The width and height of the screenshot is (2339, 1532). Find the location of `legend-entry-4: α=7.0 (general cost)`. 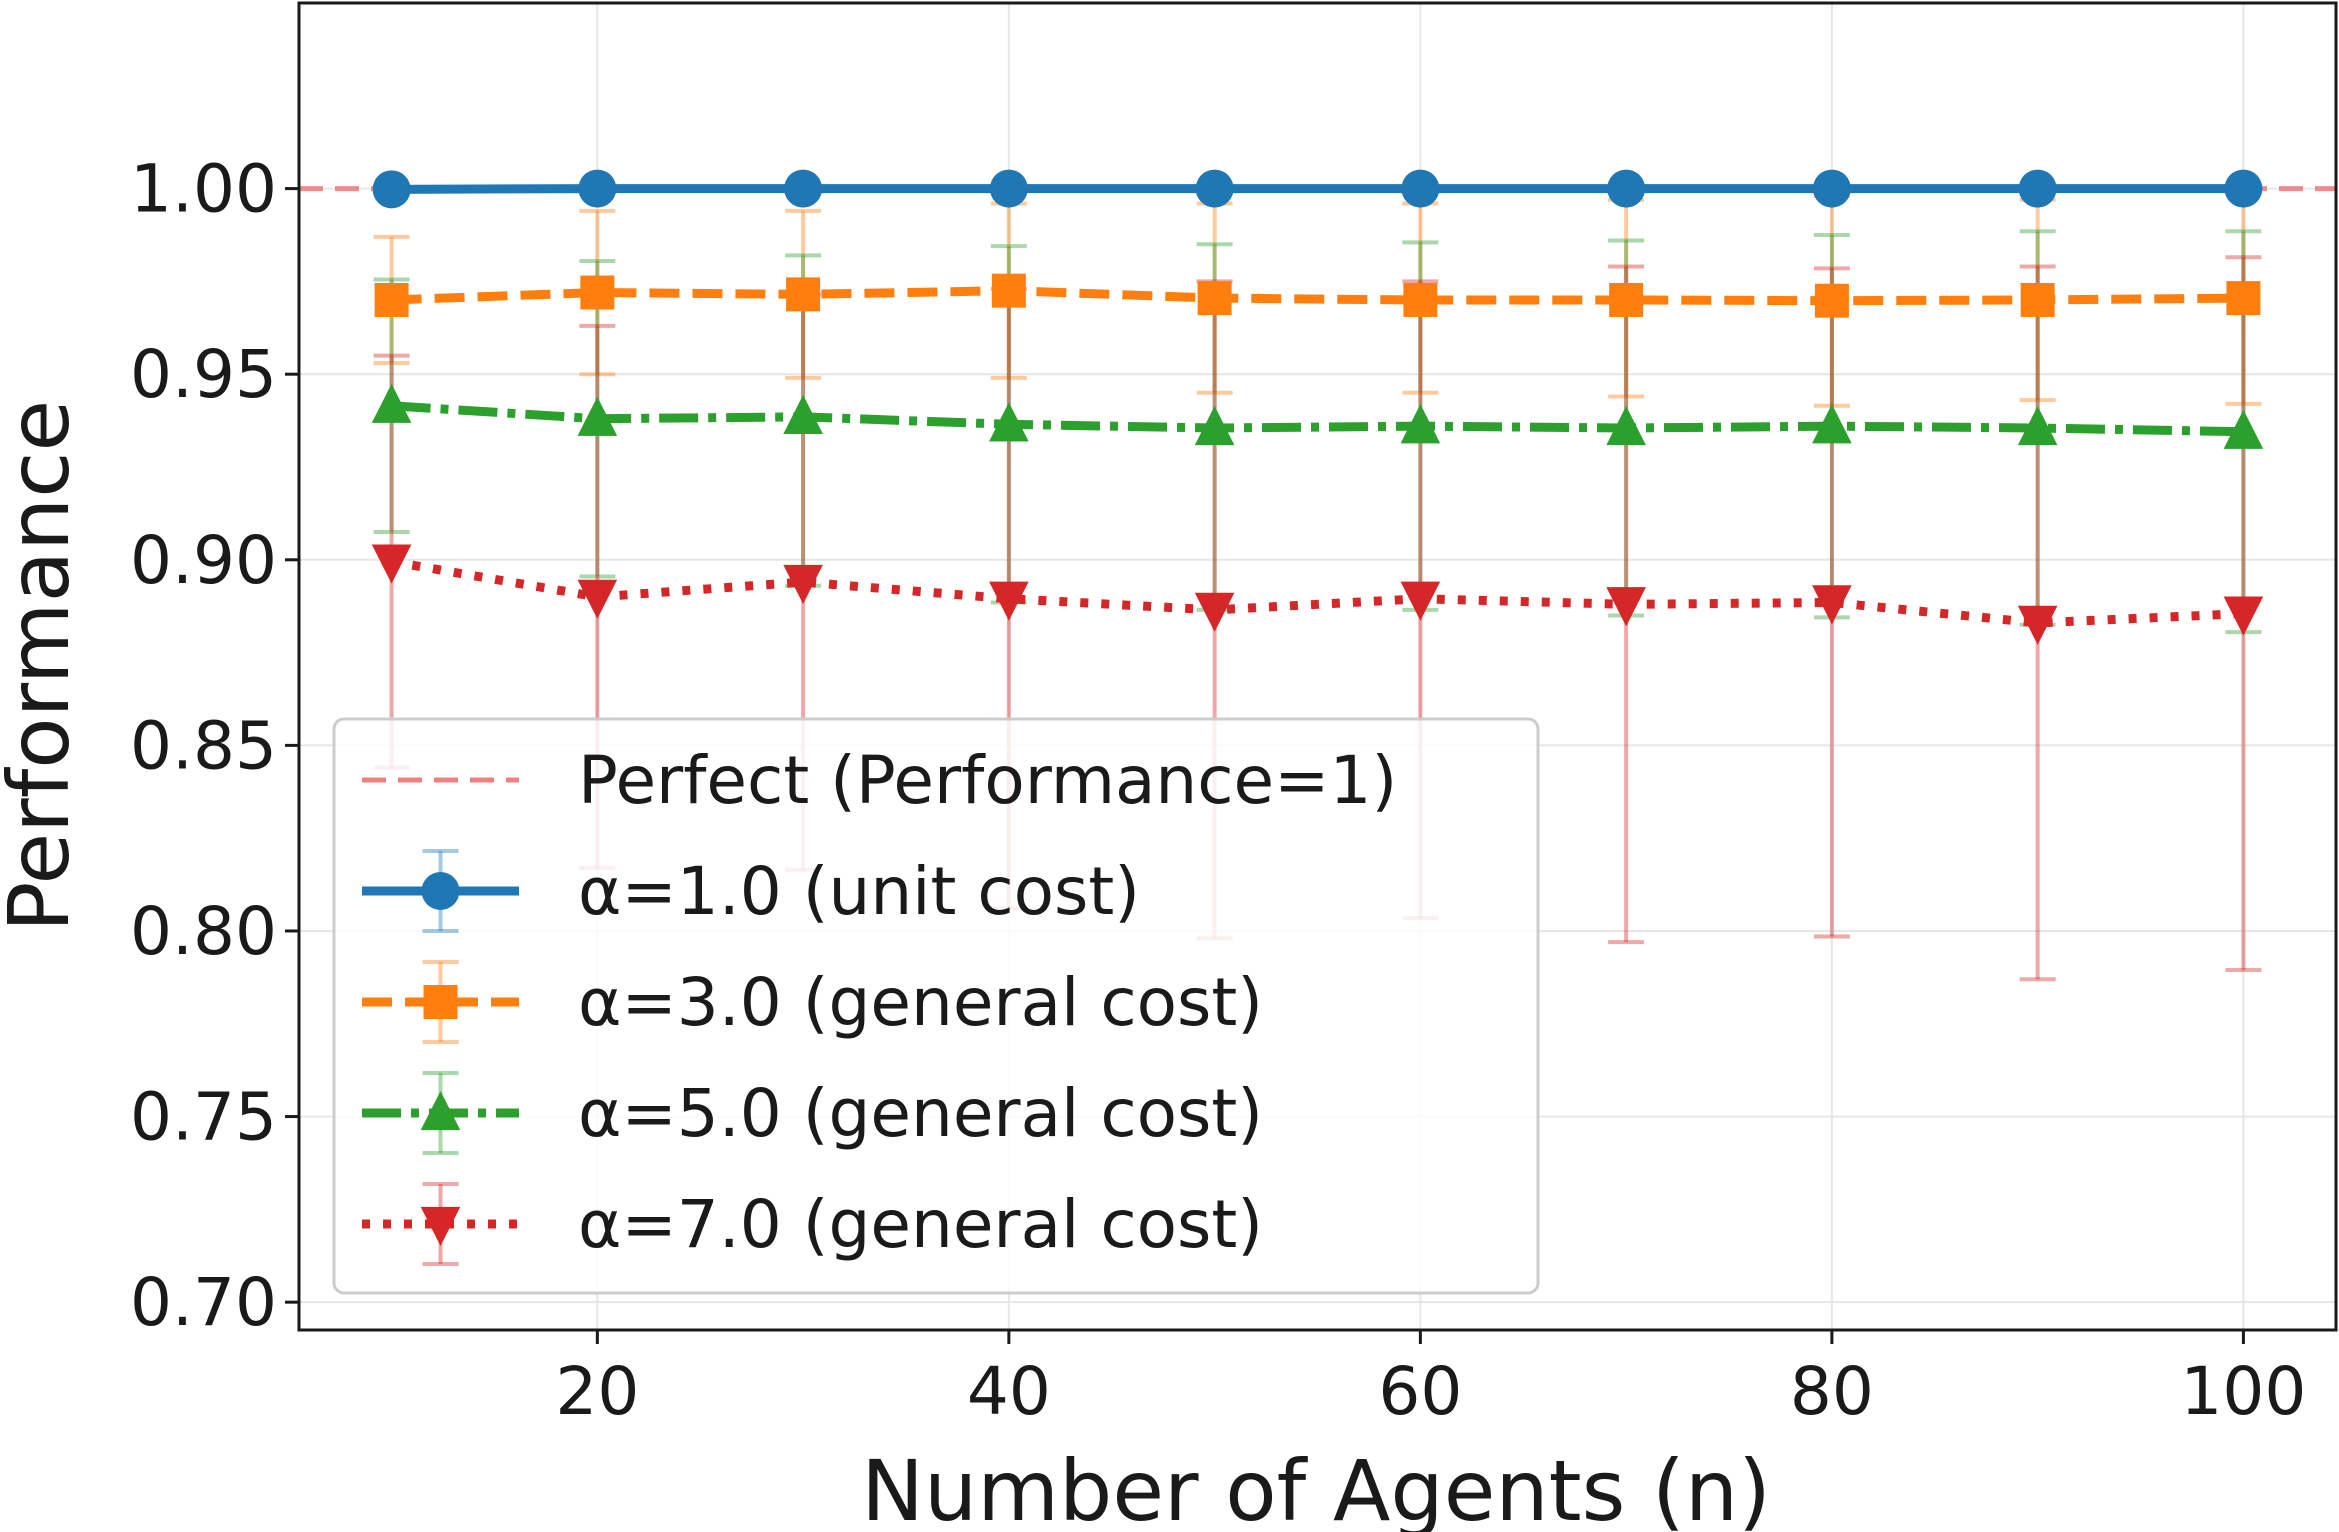

legend-entry-4: α=7.0 (general cost) is located at coordinates (812, 1224).